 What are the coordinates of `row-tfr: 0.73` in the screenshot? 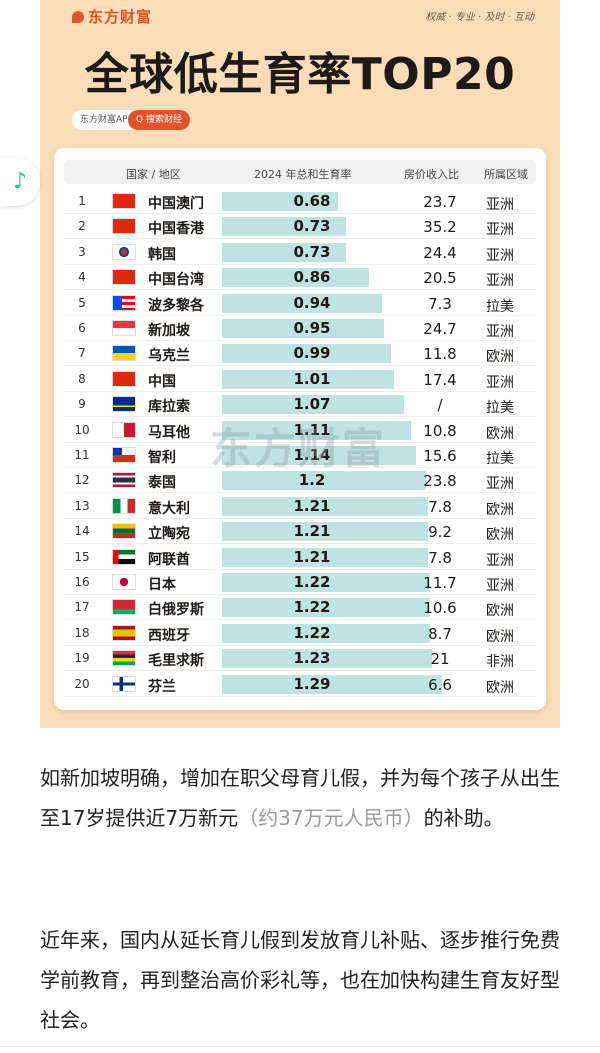 It's located at (312, 251).